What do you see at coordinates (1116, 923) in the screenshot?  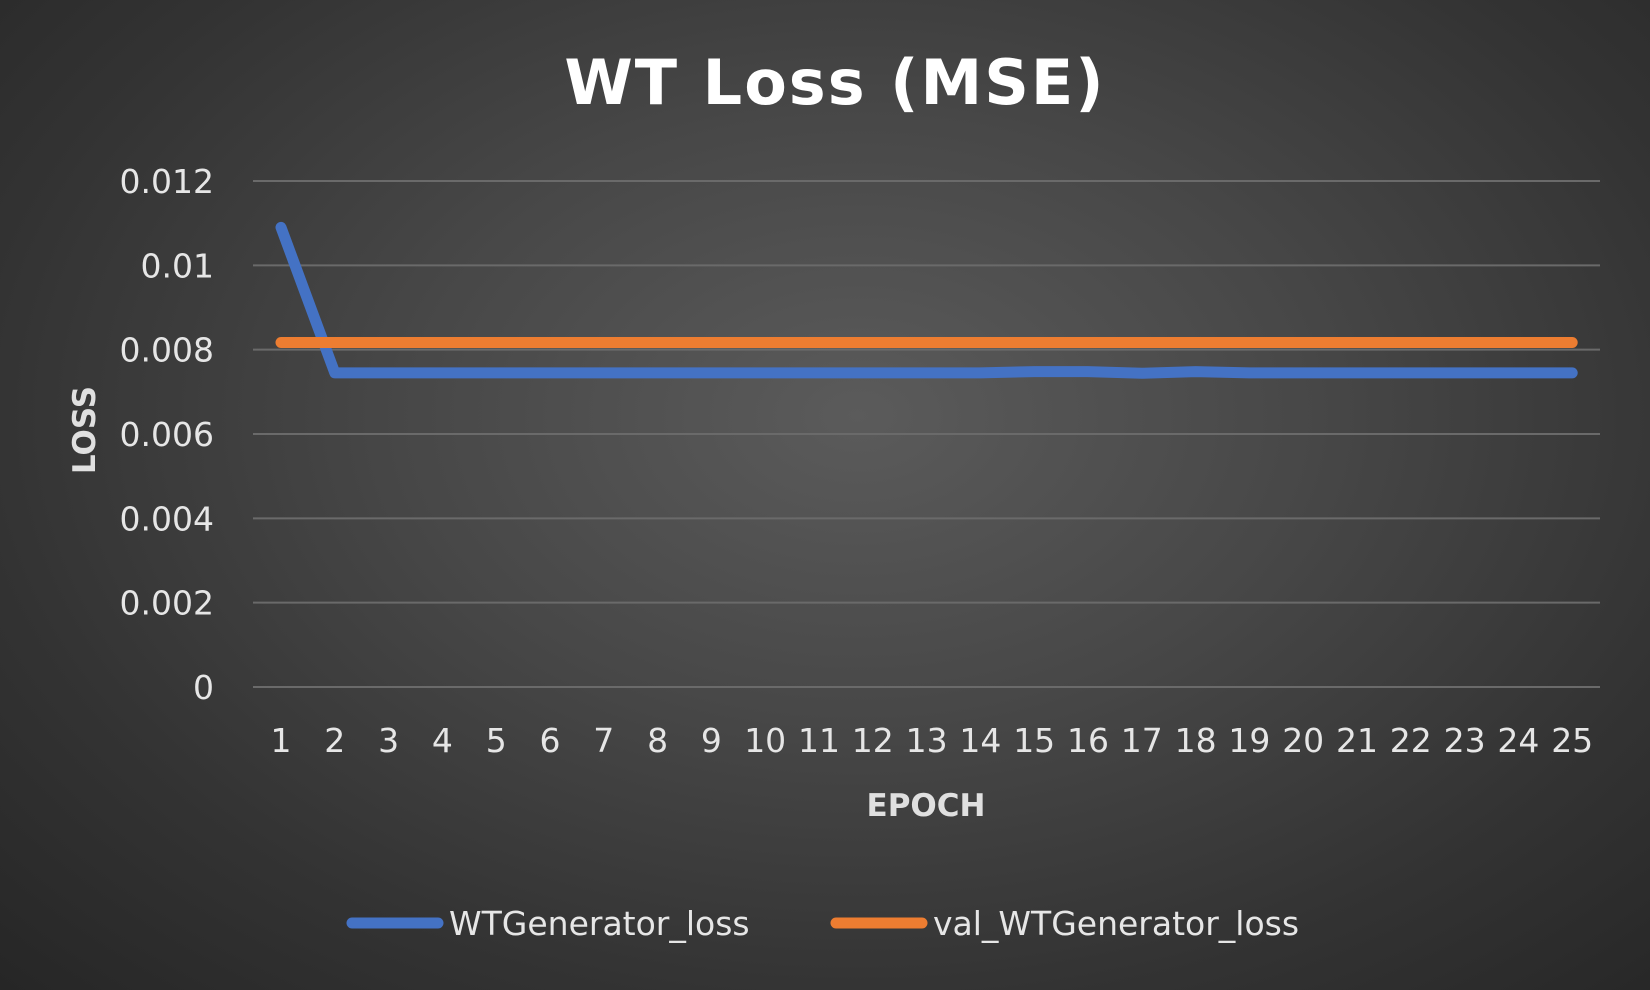 I see `legend-label: val_WTGenerator_loss` at bounding box center [1116, 923].